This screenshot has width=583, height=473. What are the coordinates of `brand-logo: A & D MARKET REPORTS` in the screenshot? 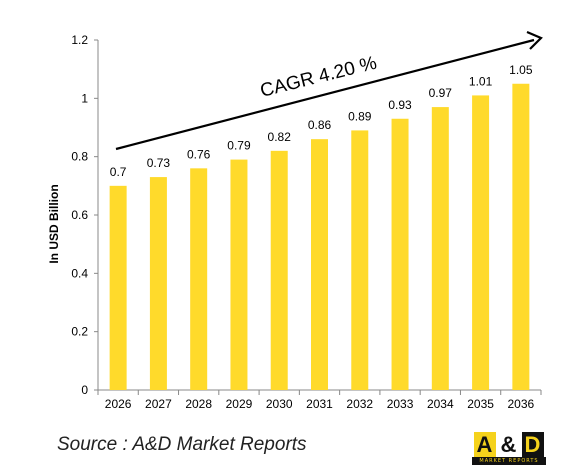 It's located at (509, 448).